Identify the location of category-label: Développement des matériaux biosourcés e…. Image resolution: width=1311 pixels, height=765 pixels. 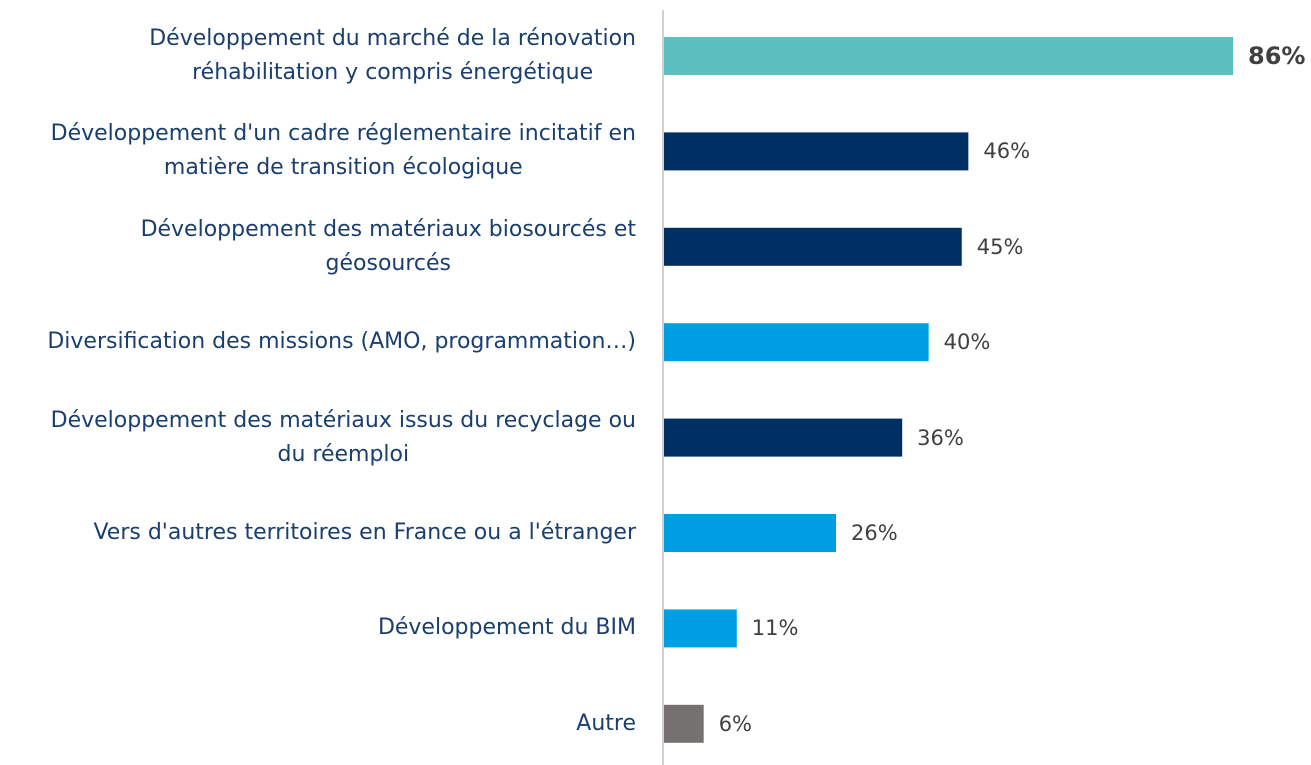
(388, 246).